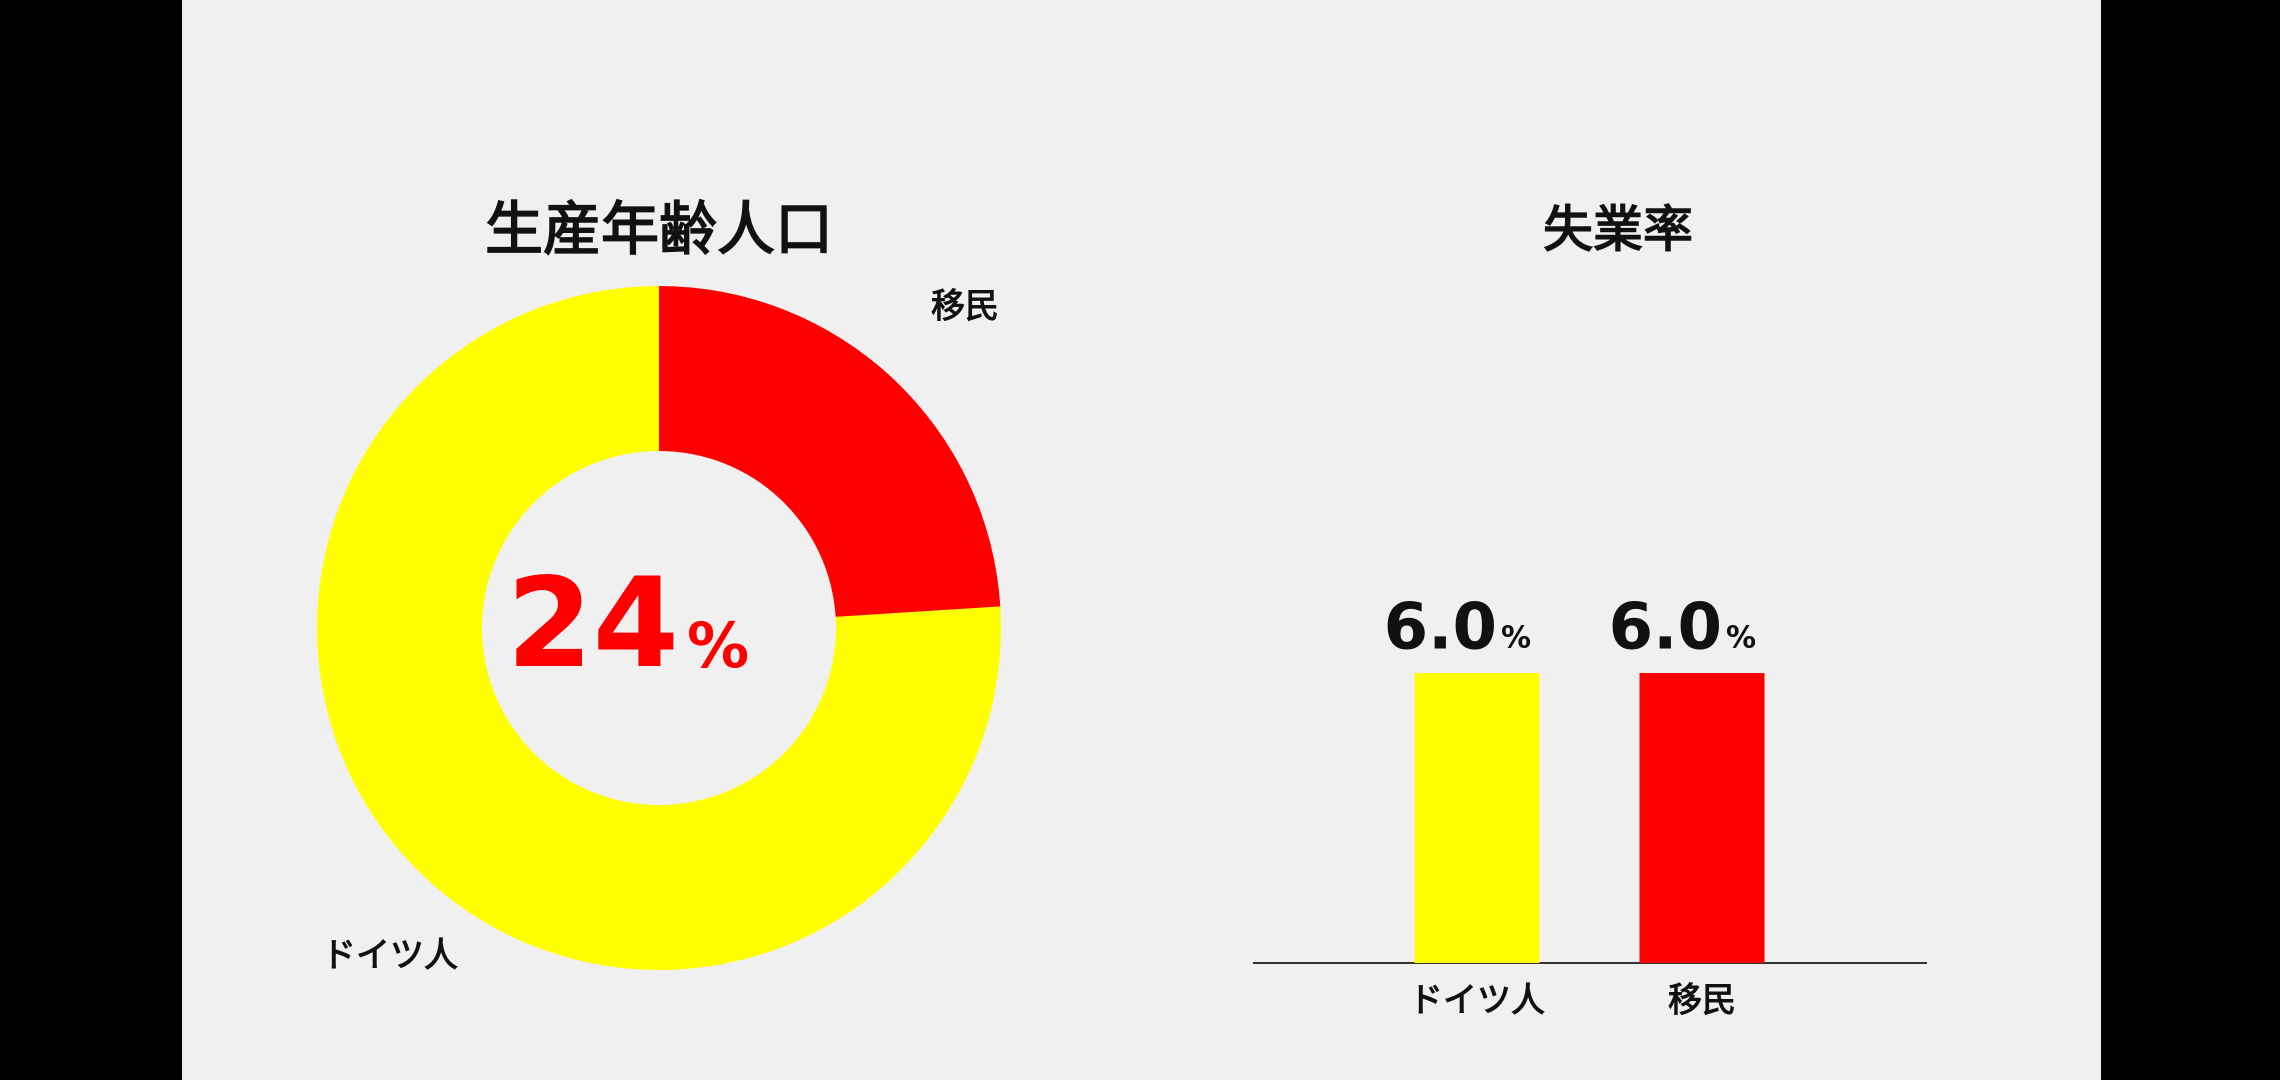 This screenshot has width=2280, height=1080. Describe the element at coordinates (1477, 1001) in the screenshot. I see `x-tick-label: ドイツ人` at that location.